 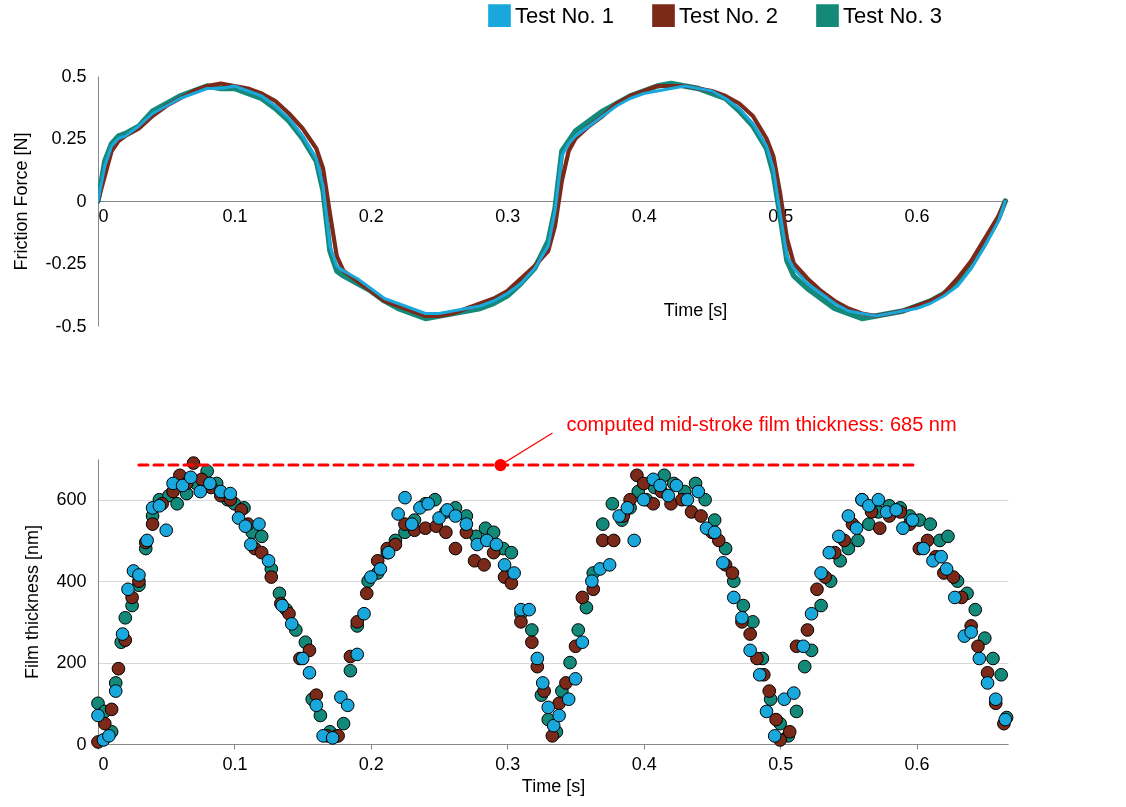 What do you see at coordinates (729, 15) in the screenshot?
I see `legend-label: Test No. 2` at bounding box center [729, 15].